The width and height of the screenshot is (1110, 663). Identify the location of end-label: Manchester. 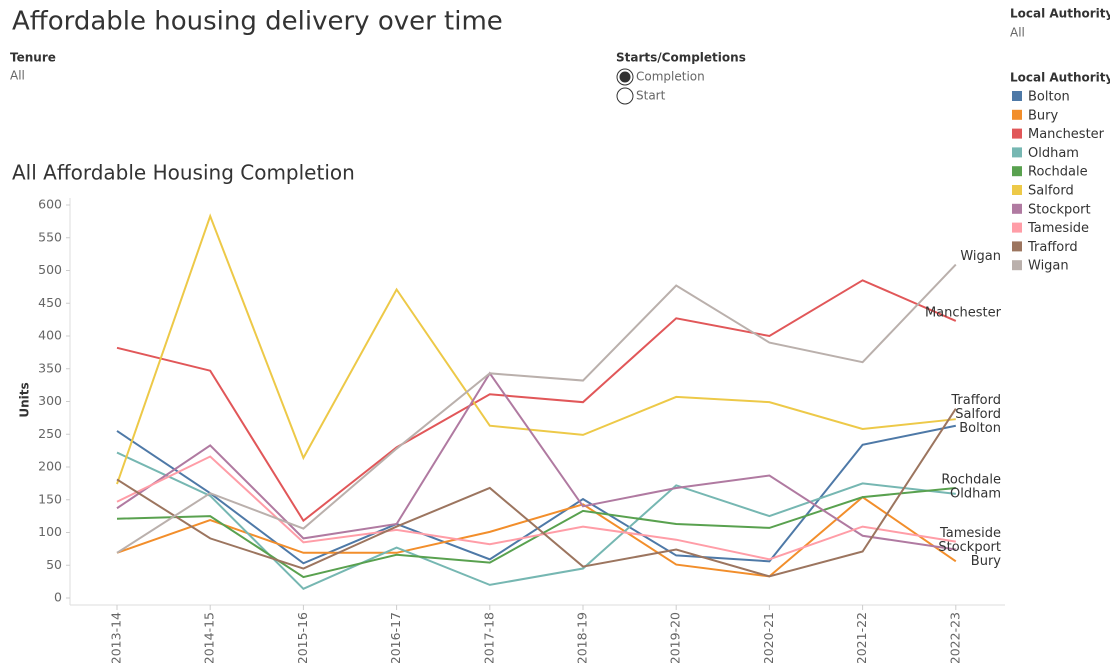
(963, 312).